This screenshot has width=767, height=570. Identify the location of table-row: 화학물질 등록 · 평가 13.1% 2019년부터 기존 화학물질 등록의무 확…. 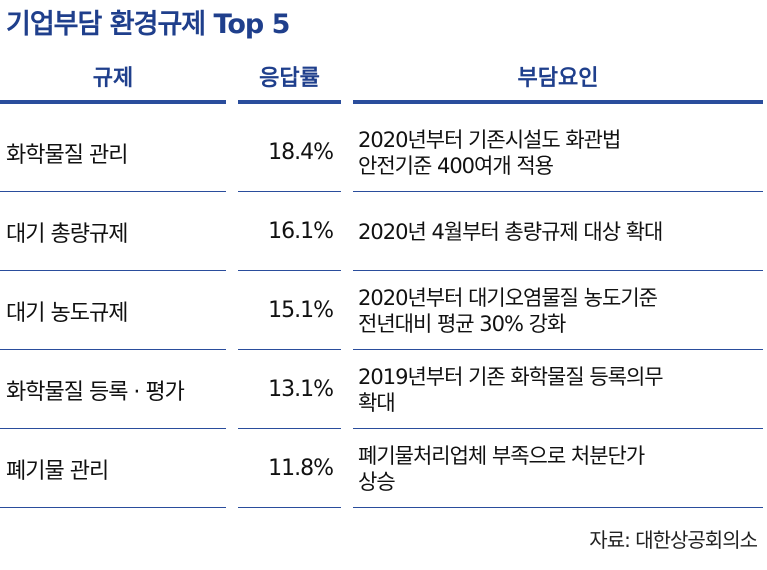
(383, 391).